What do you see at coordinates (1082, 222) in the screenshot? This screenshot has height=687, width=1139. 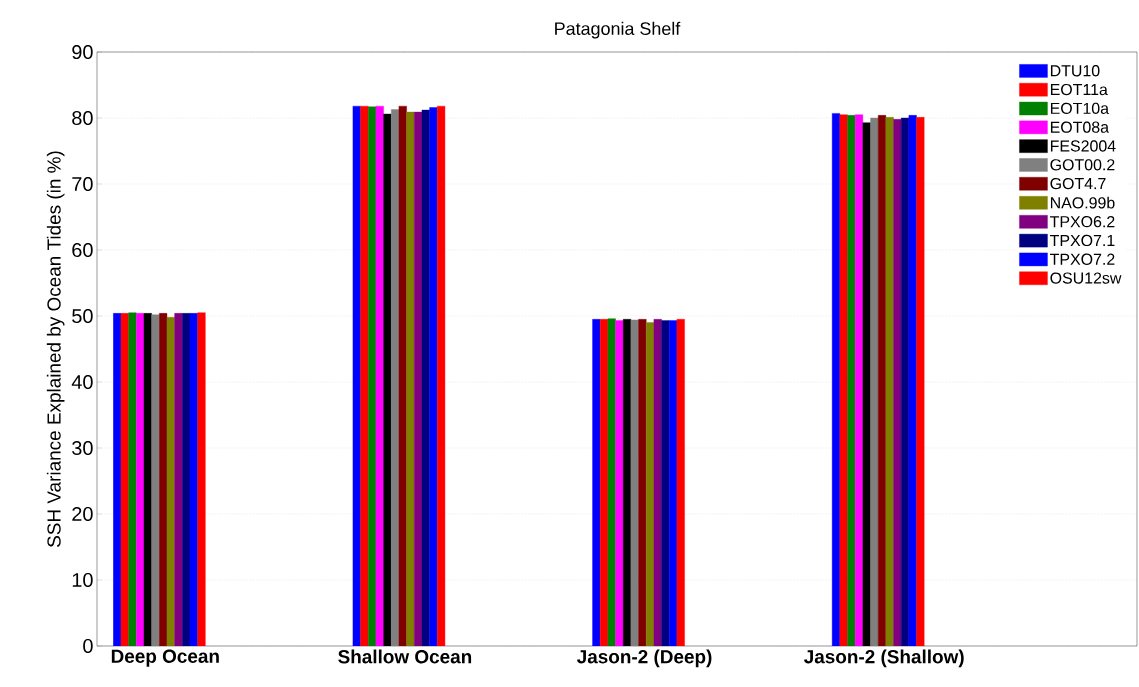 I see `legend-label: TPXO6.2` at bounding box center [1082, 222].